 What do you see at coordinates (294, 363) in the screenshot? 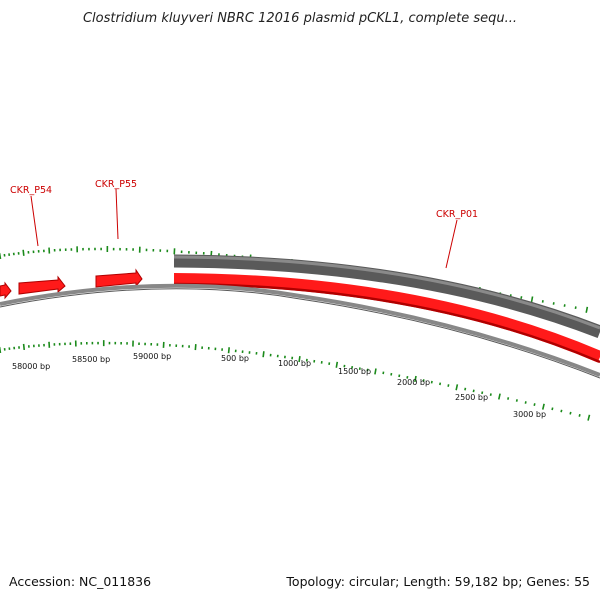
I see `bp-label-1000: 1000 bp` at bounding box center [294, 363].